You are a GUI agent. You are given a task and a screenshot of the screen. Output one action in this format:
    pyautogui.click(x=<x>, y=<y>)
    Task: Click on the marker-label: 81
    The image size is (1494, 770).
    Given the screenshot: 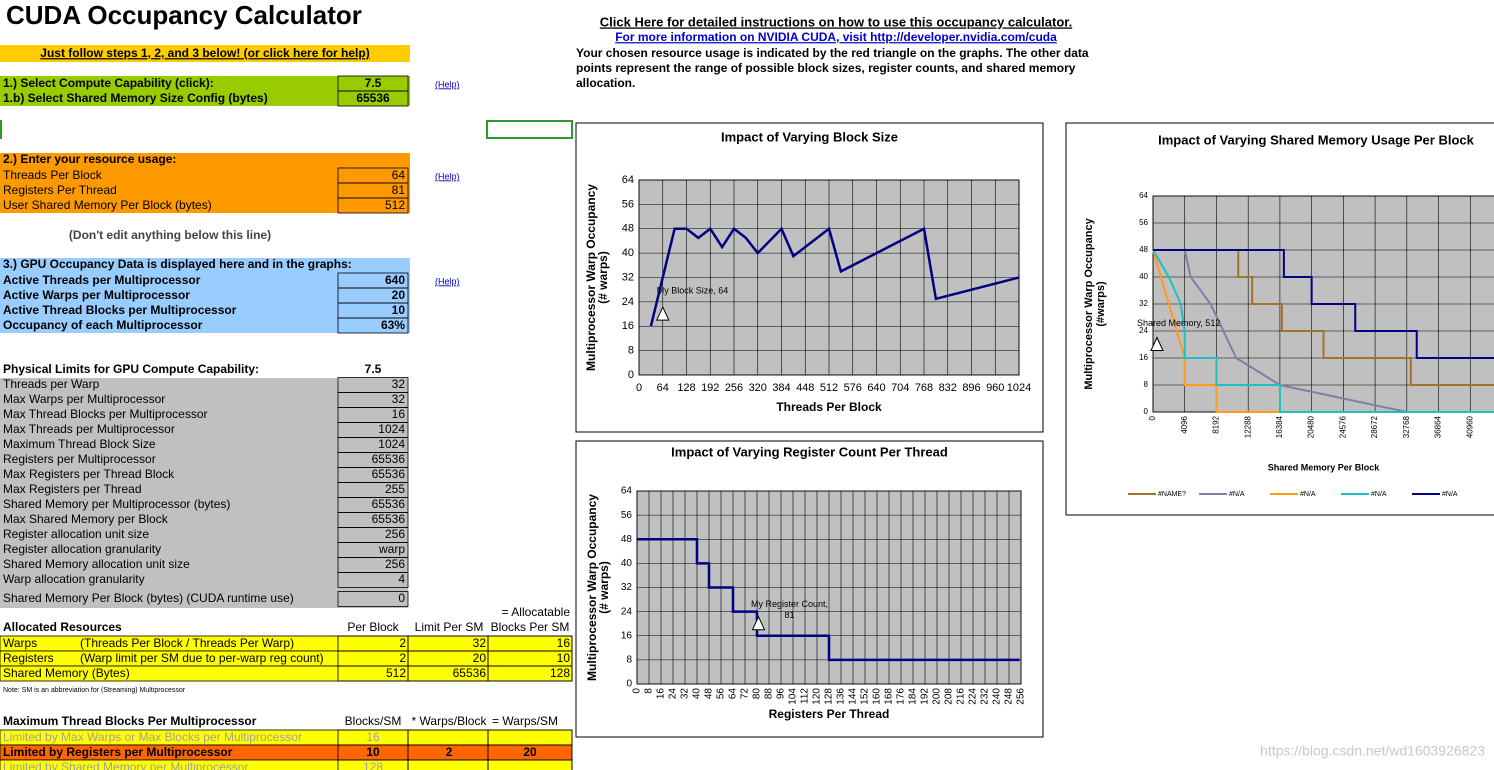 What is the action you would take?
    pyautogui.click(x=789, y=615)
    